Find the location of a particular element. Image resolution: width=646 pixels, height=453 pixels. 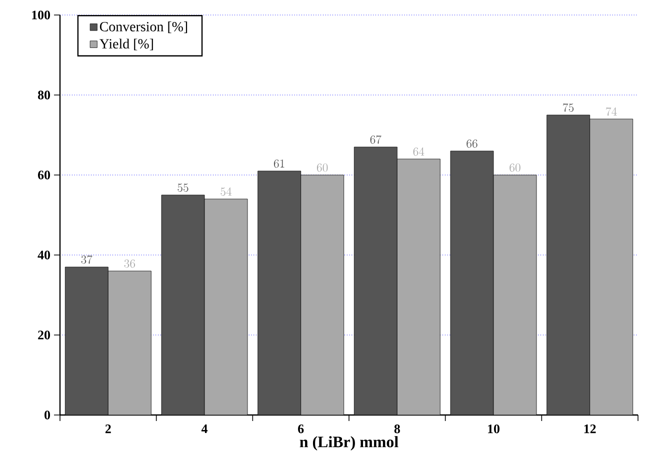

legend-label: Conversion [%] is located at coordinates (144, 28).